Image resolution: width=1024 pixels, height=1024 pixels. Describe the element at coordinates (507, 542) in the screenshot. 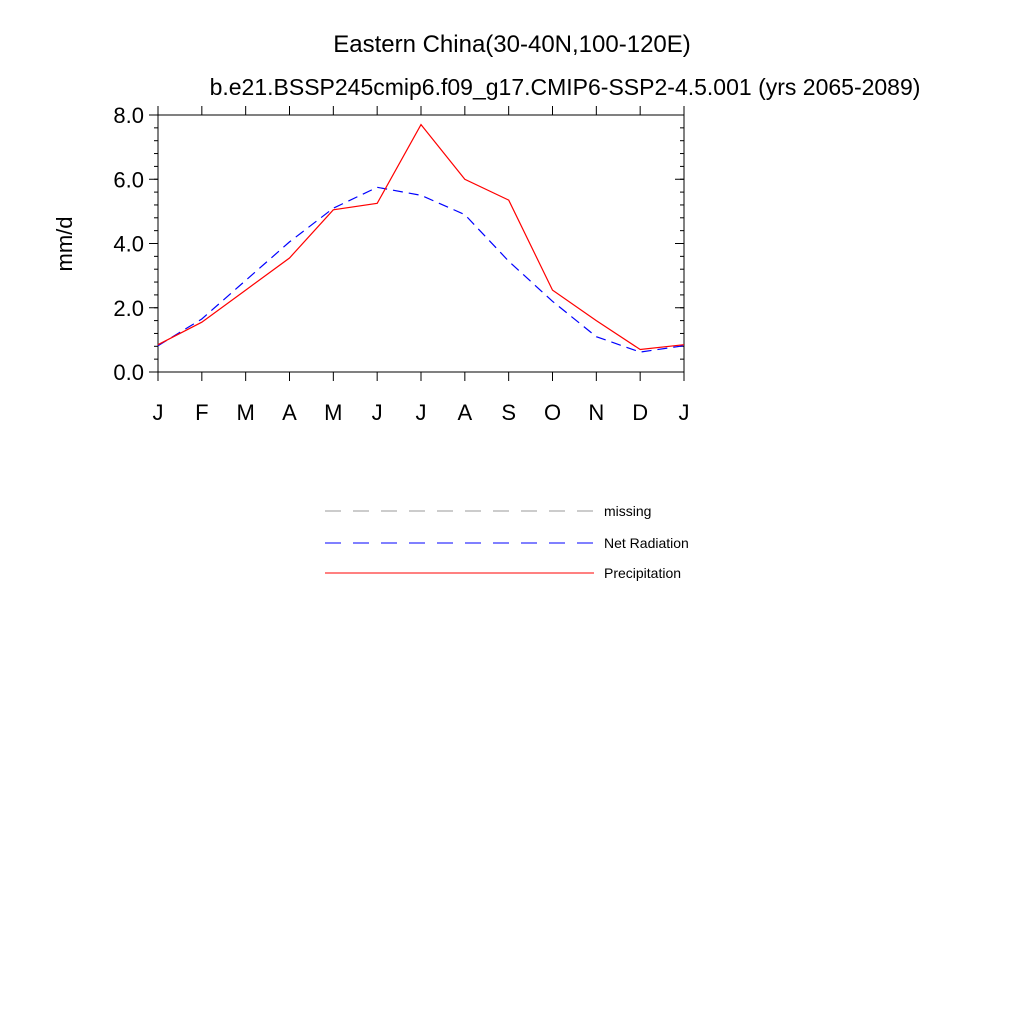

I see `legend: missing Net Radiation Precipitation` at that location.